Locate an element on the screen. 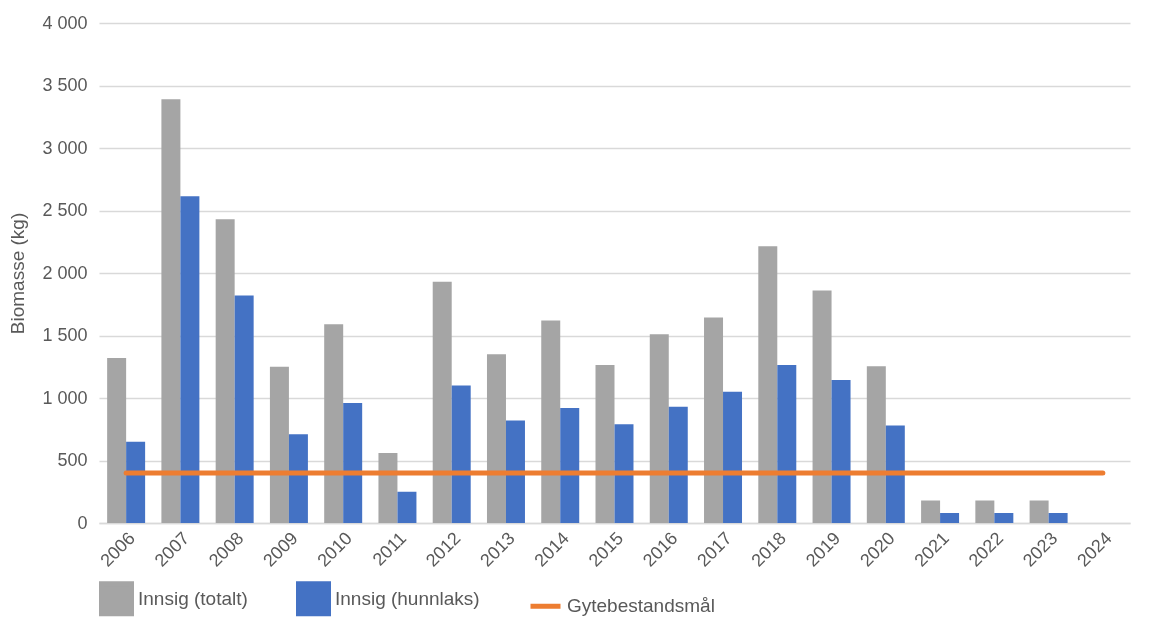  y-tick-label: 4 000 is located at coordinates (65, 22).